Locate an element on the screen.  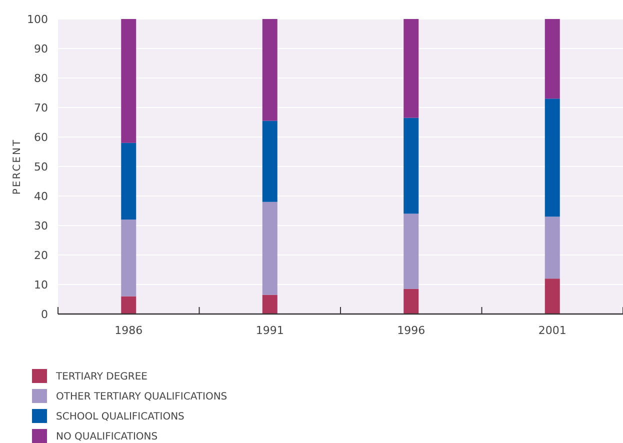
y-tick-label: 20 is located at coordinates (41, 255).